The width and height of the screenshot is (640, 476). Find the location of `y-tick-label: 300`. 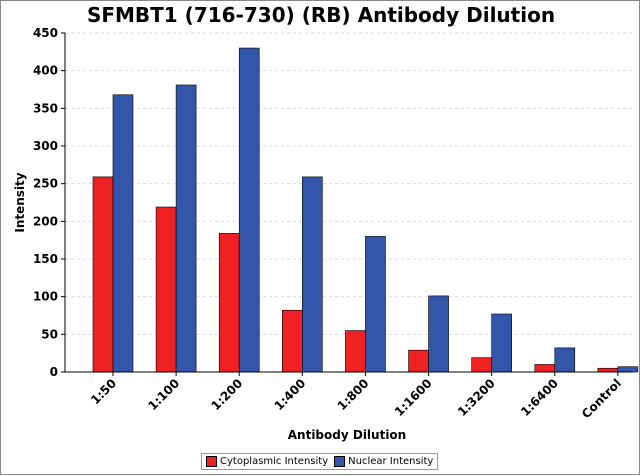

y-tick-label: 300 is located at coordinates (45, 146).